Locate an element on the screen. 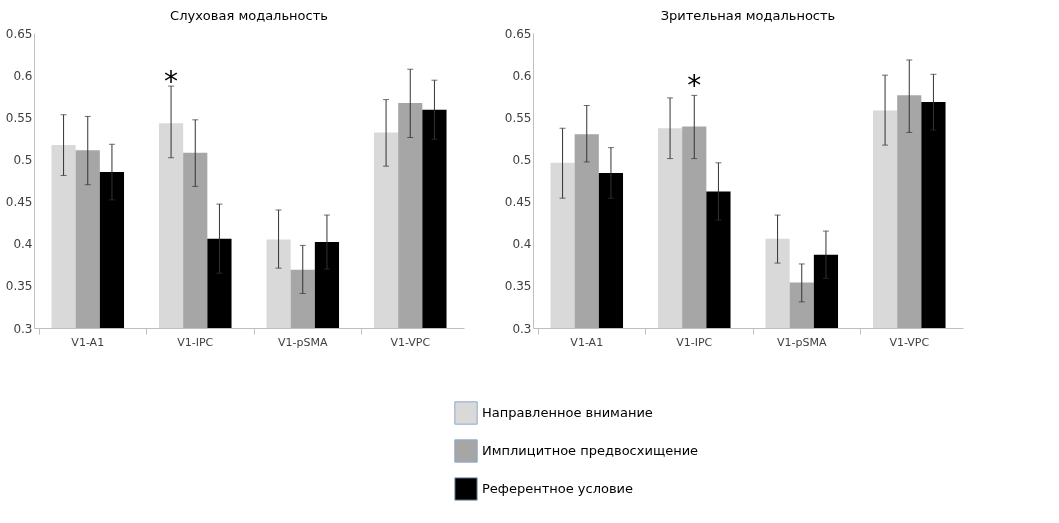  legend-label: Референтное условие is located at coordinates (558, 488).